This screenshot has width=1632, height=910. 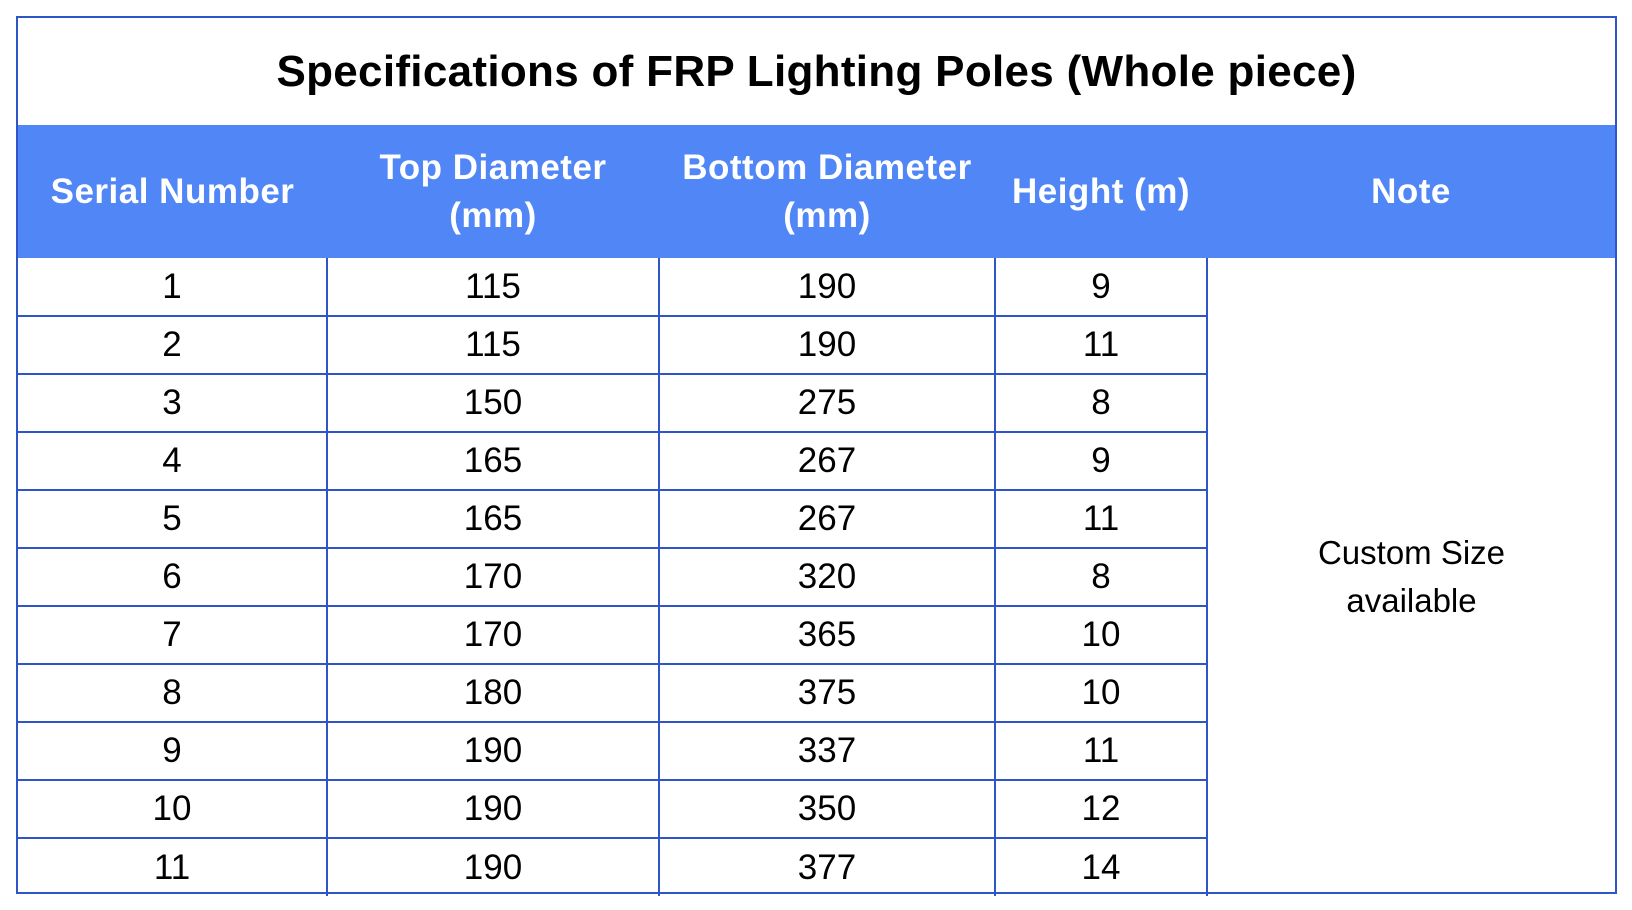 What do you see at coordinates (172, 808) in the screenshot?
I see `cell-serial: 10` at bounding box center [172, 808].